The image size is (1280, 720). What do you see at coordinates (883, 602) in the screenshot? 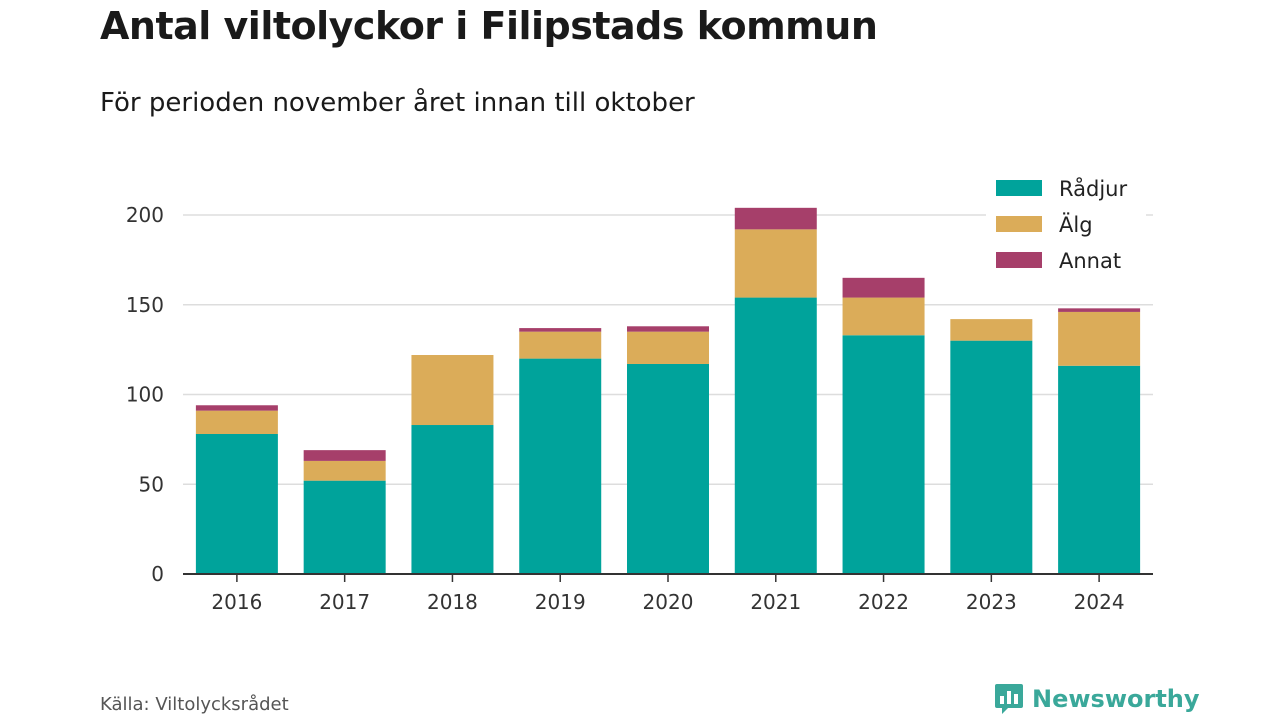
I see `x-tick-label: 2022` at bounding box center [883, 602].